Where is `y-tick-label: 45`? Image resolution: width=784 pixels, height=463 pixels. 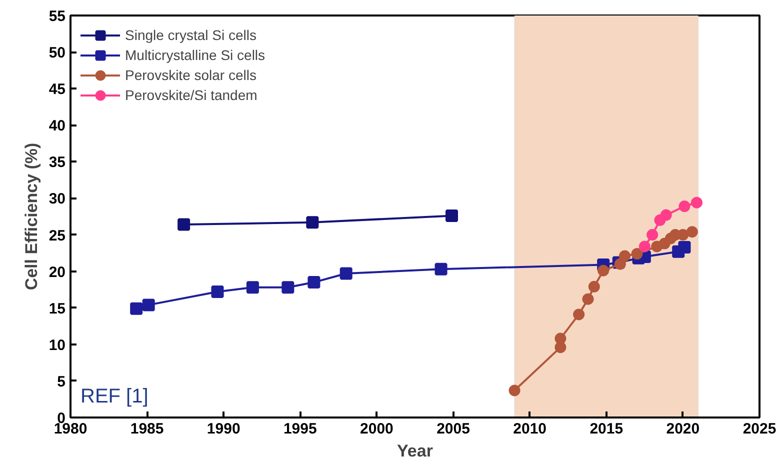
y-tick-label: 45 is located at coordinates (57, 89).